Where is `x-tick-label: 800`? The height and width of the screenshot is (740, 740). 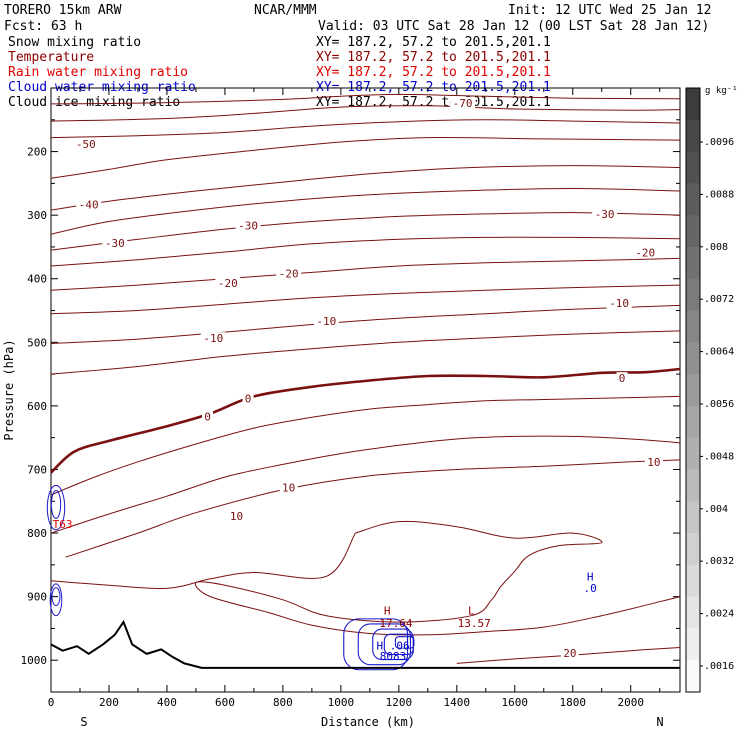 x-tick-label: 800 is located at coordinates (283, 702).